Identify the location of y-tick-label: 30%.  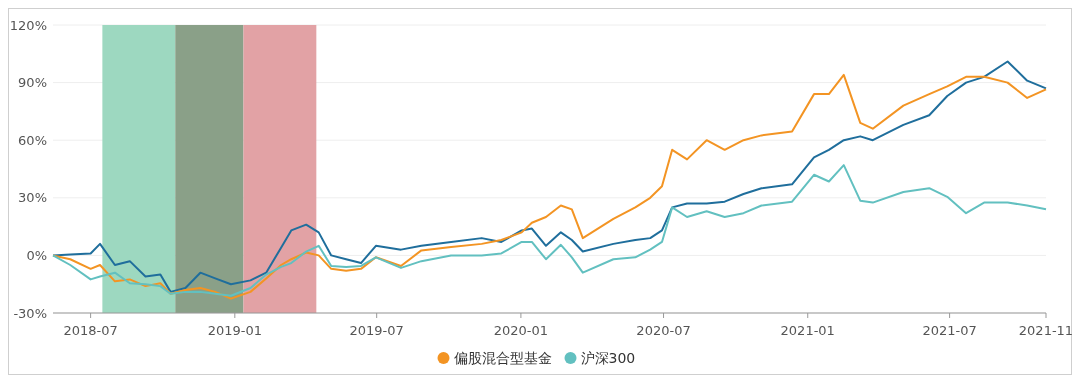
(32, 198).